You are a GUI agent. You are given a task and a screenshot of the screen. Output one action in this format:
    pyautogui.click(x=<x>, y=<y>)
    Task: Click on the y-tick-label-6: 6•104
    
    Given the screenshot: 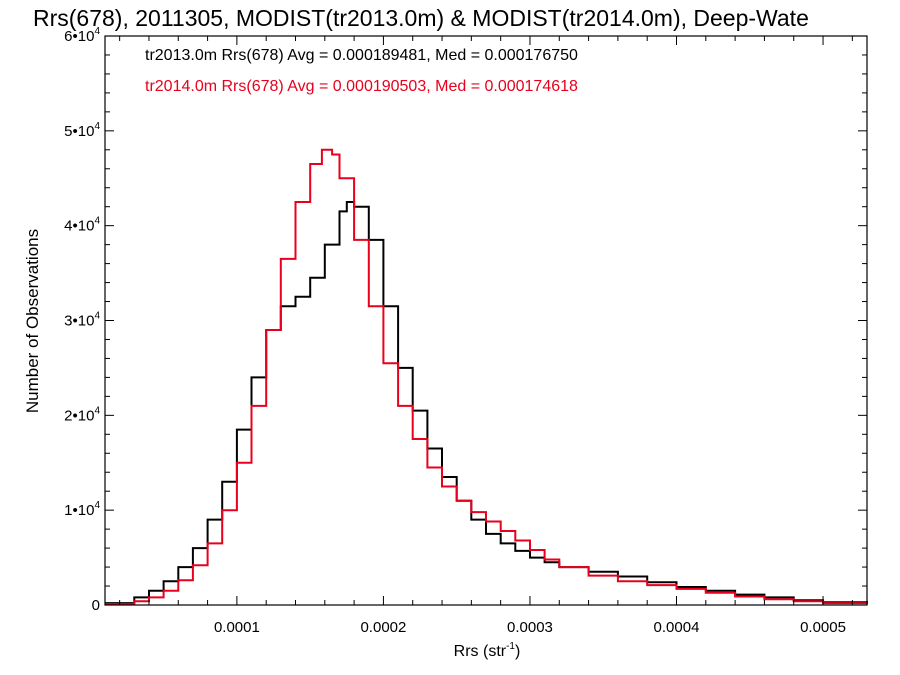 What is the action you would take?
    pyautogui.click(x=82, y=35)
    